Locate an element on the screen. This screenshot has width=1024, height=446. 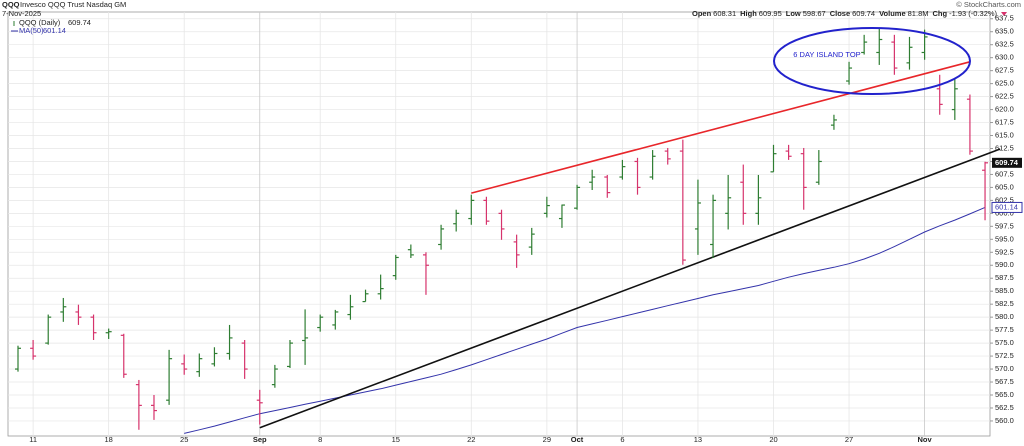
y-tick-label: 602.5 is located at coordinates (1004, 199).